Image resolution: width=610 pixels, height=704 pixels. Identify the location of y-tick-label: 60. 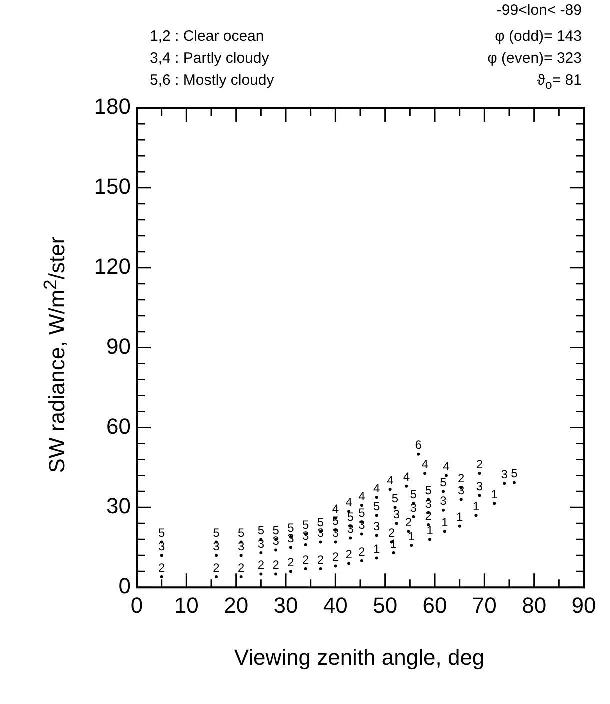
(118, 426).